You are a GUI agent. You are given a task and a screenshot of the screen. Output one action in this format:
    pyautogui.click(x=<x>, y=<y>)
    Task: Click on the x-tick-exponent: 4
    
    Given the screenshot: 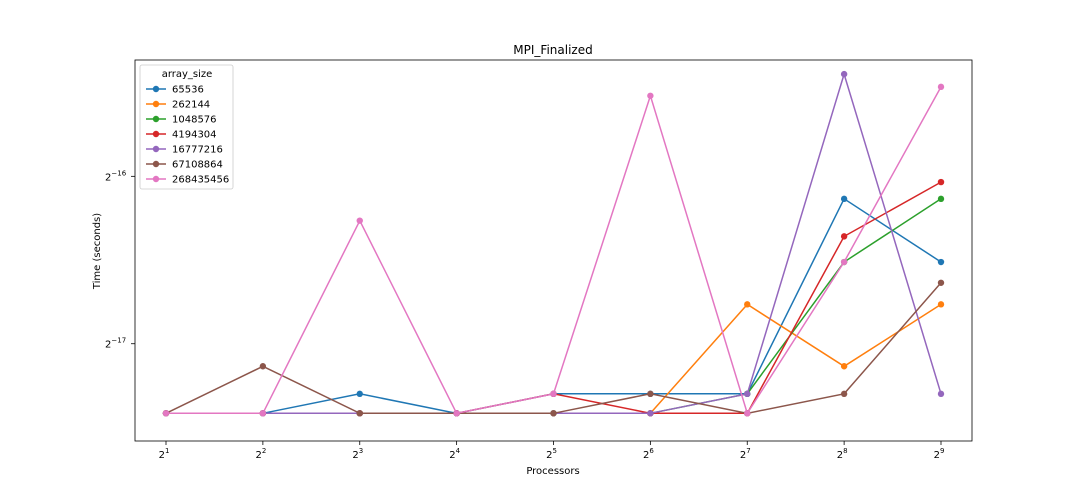 What is the action you would take?
    pyautogui.click(x=458, y=451)
    